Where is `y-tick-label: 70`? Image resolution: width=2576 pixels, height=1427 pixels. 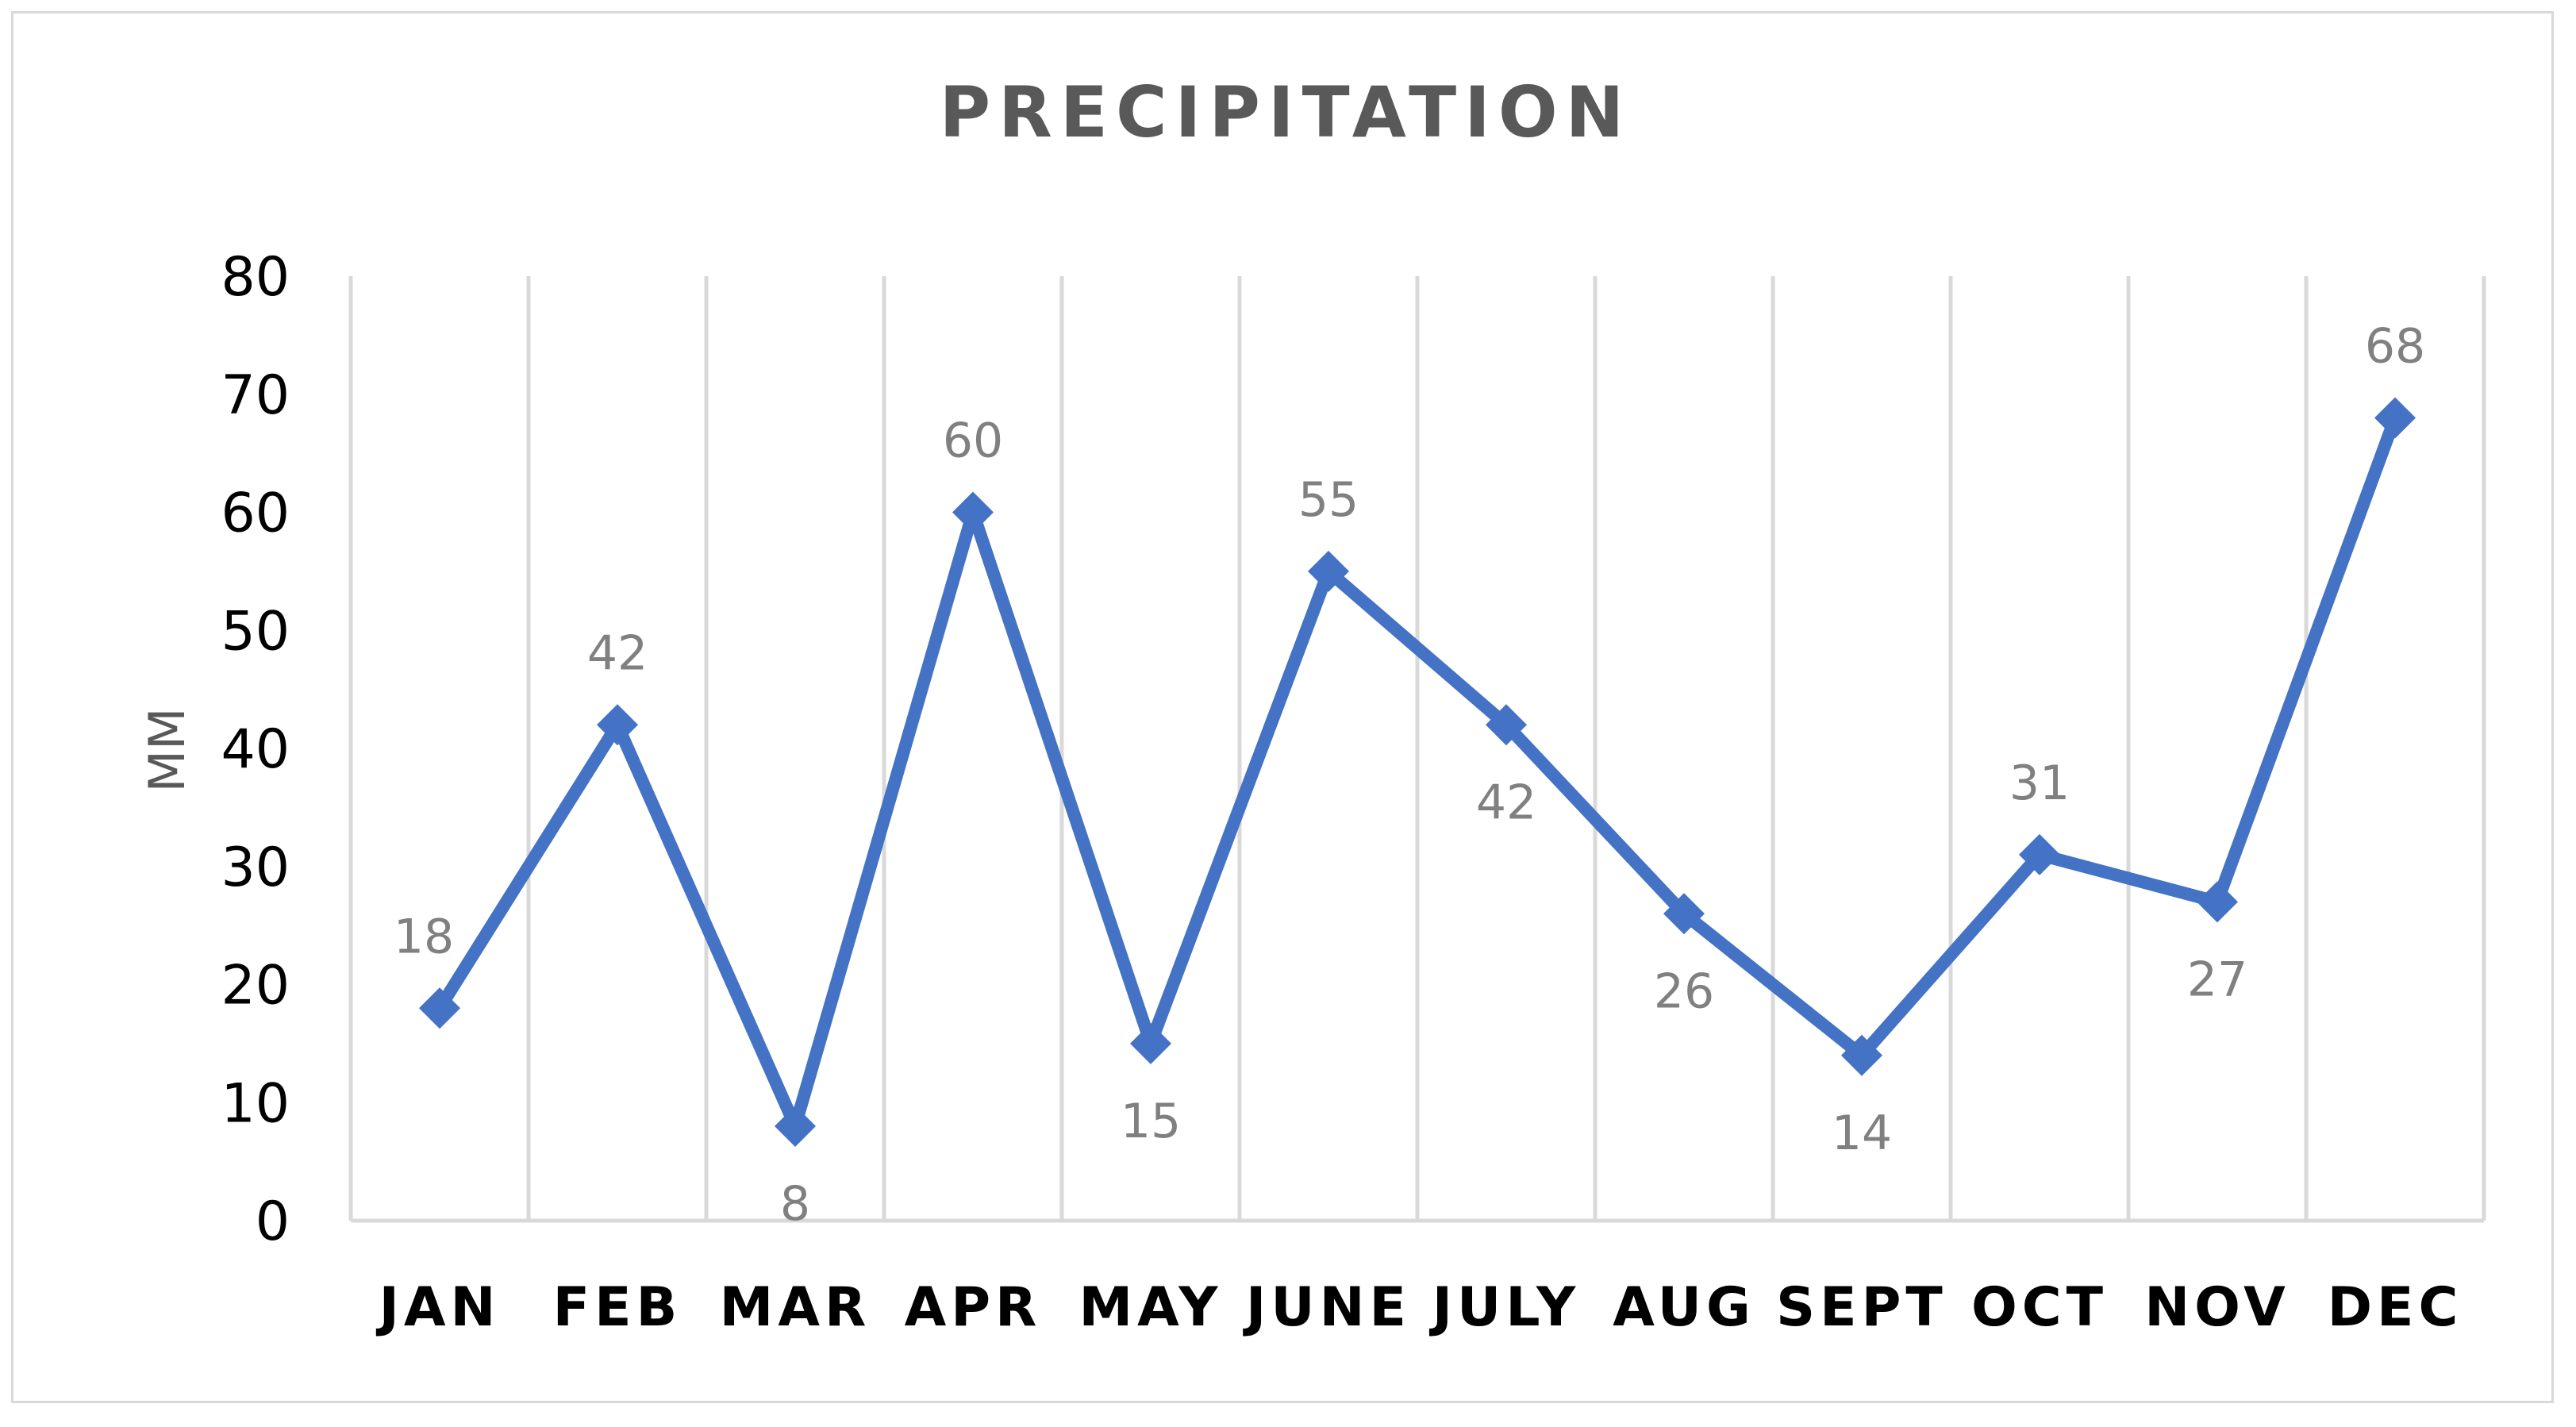
y-tick-label: 70 is located at coordinates (256, 395).